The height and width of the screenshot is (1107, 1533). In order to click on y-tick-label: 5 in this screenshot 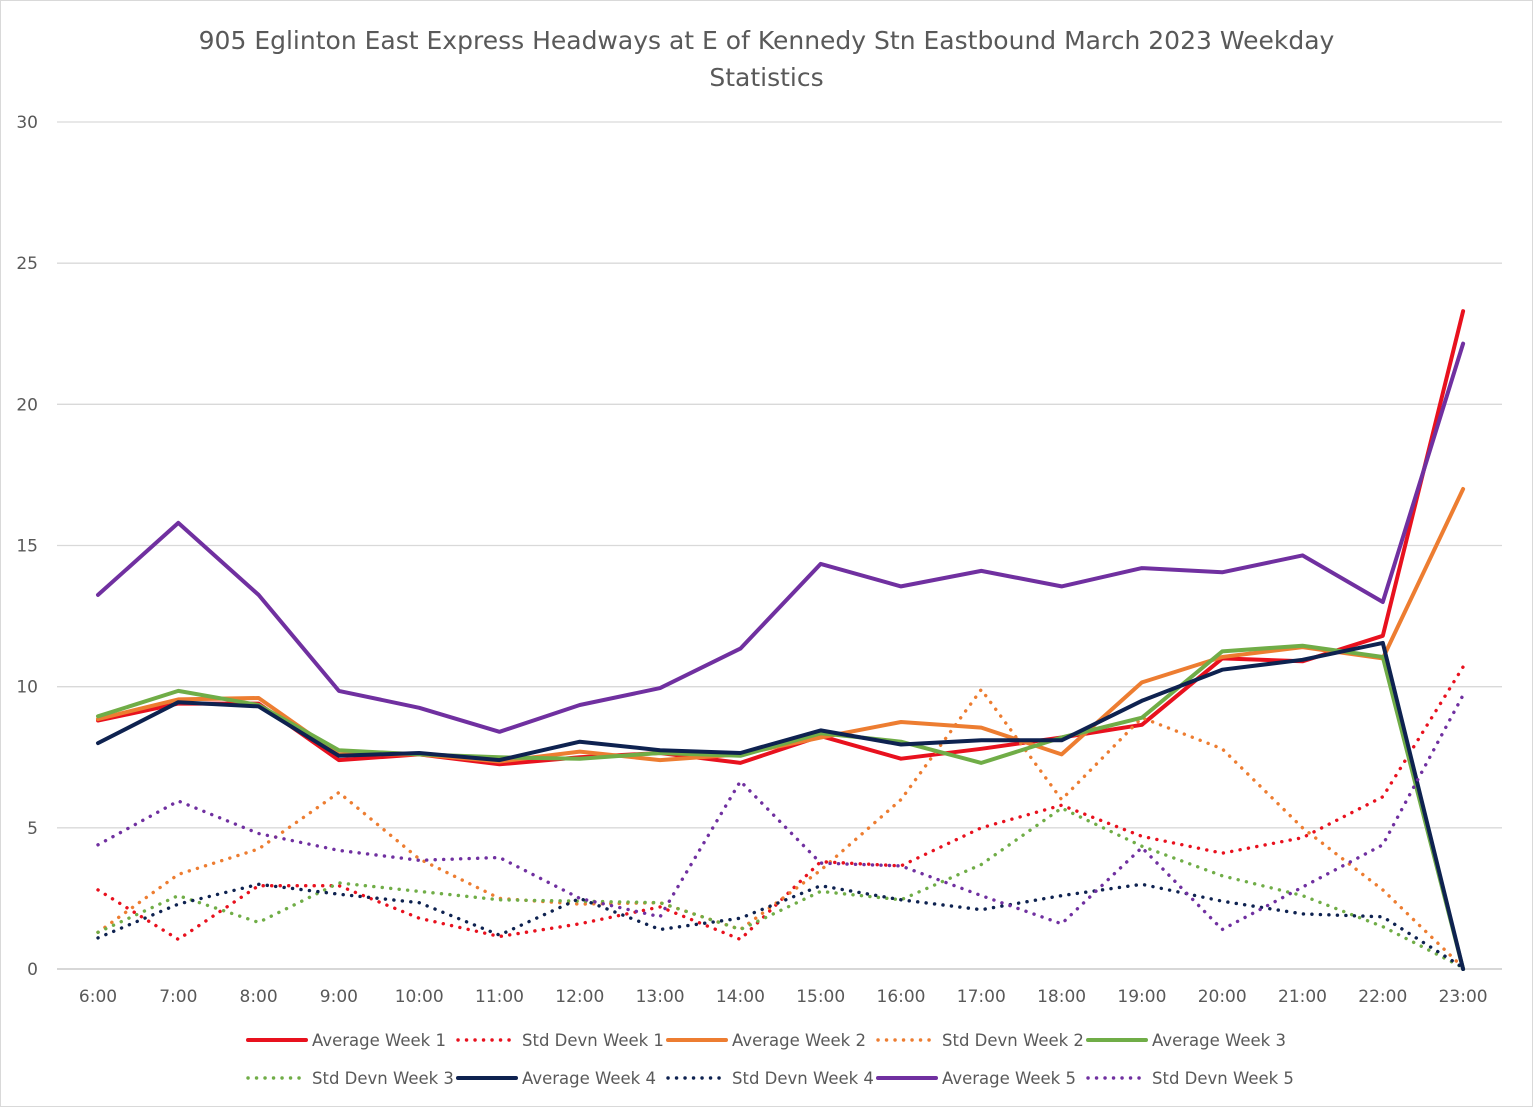, I will do `click(32, 829)`.